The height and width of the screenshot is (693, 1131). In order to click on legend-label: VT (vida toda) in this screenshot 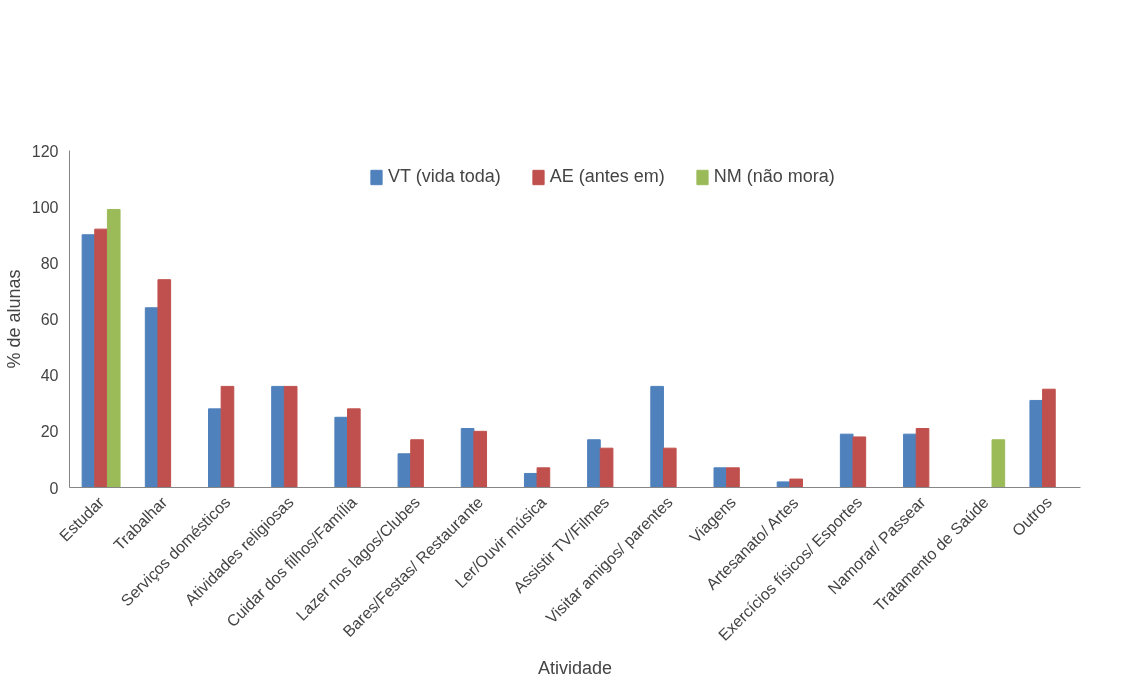, I will do `click(444, 176)`.